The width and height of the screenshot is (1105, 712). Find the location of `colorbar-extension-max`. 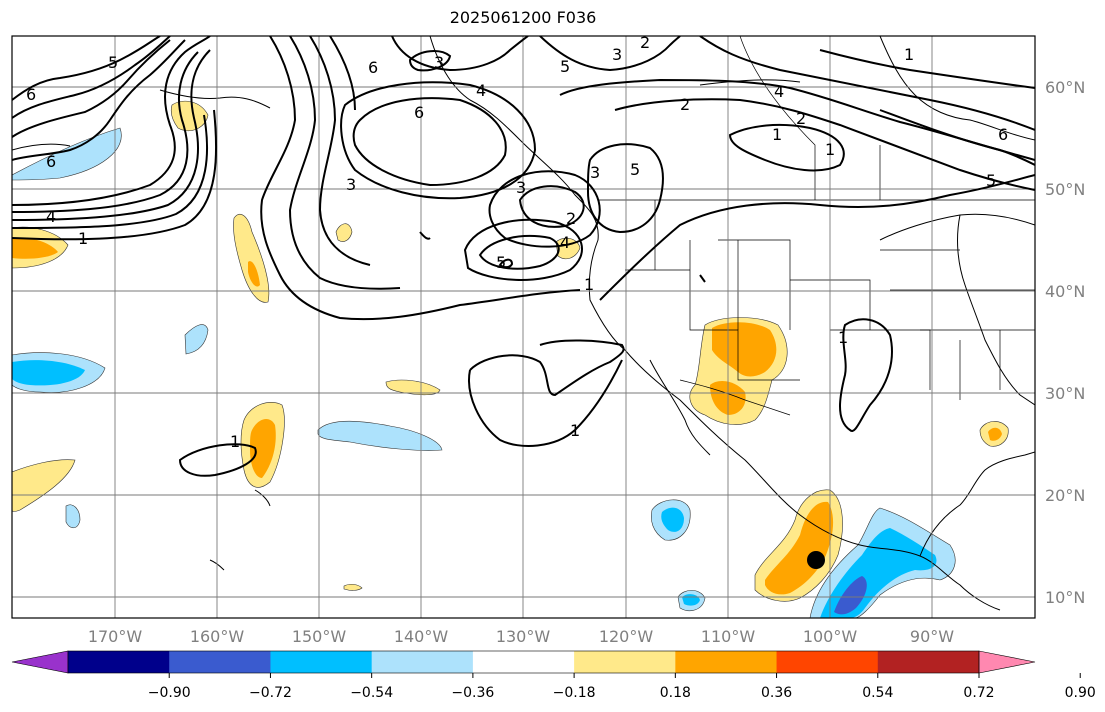

colorbar-extension-max is located at coordinates (1007, 662).